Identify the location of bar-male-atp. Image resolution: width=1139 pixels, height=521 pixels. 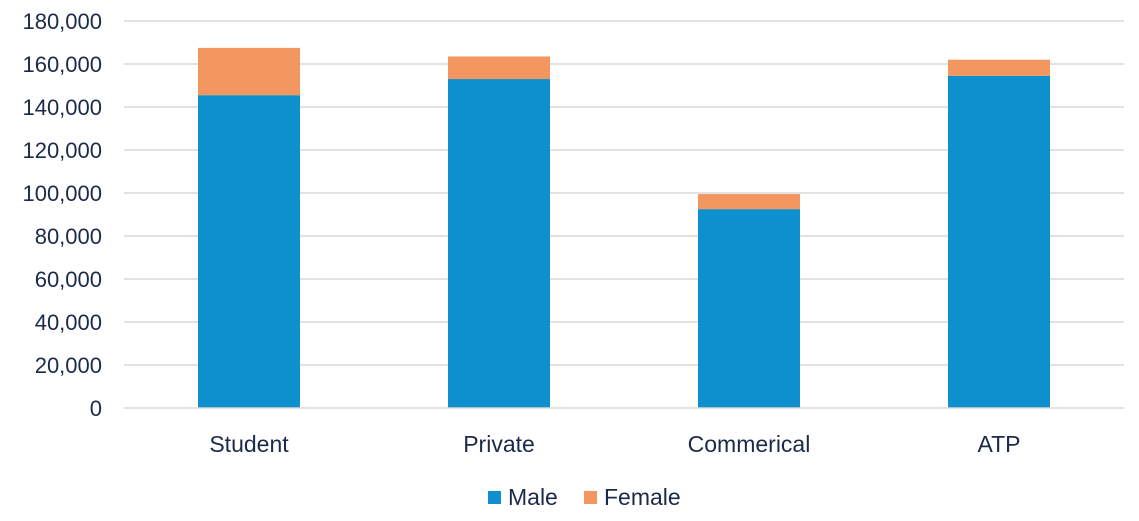
(999, 241).